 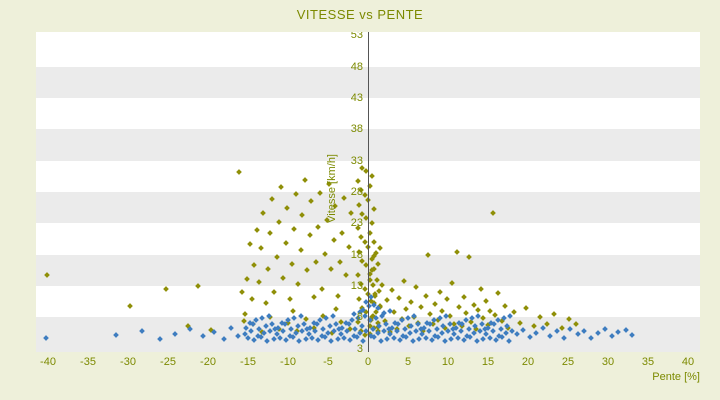 I want to click on y-tick-label: 43, so click(x=356, y=97).